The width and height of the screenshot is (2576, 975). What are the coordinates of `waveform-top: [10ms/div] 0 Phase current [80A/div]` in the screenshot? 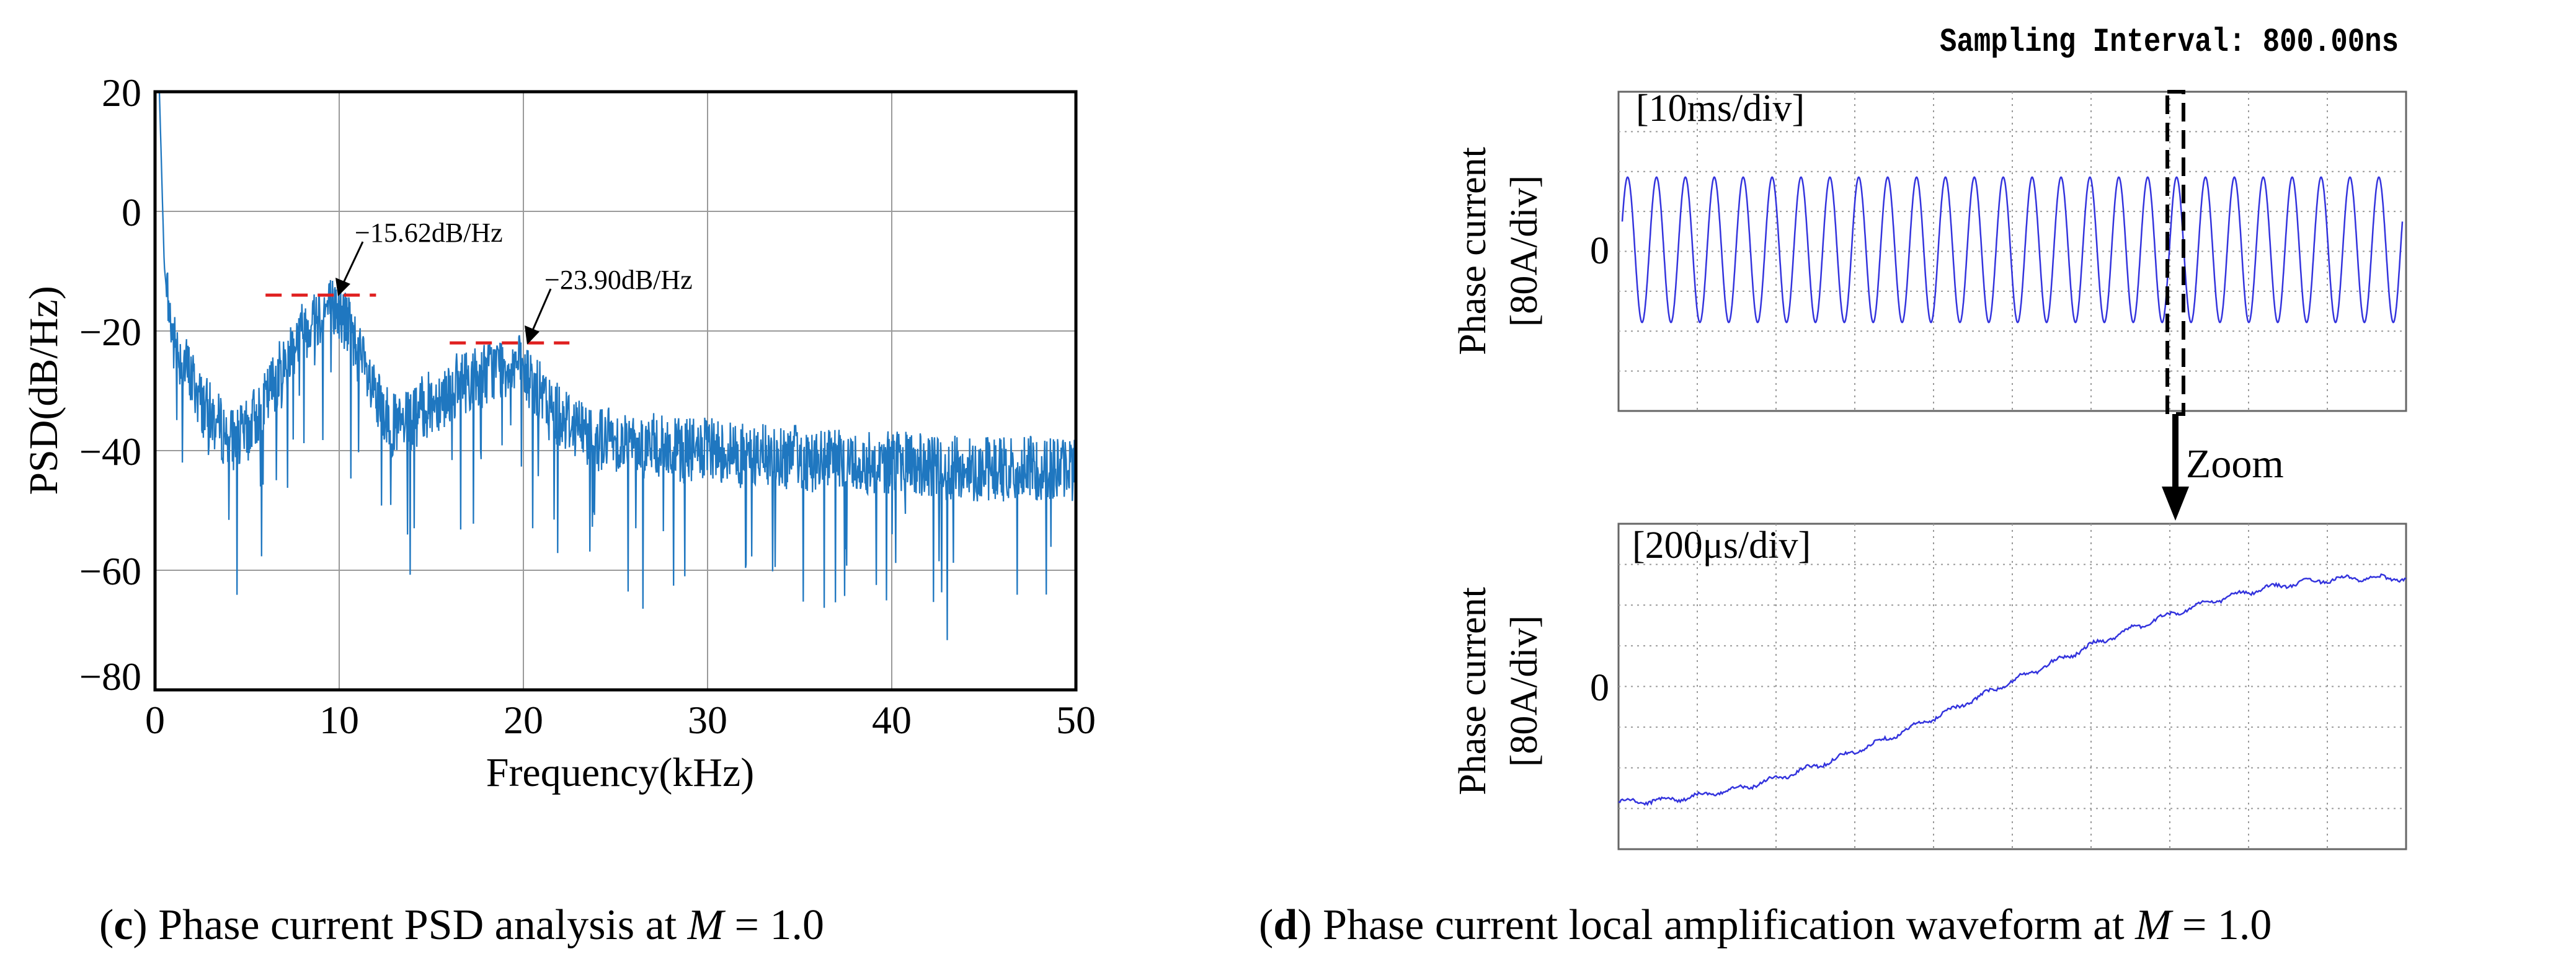 It's located at (1929, 252).